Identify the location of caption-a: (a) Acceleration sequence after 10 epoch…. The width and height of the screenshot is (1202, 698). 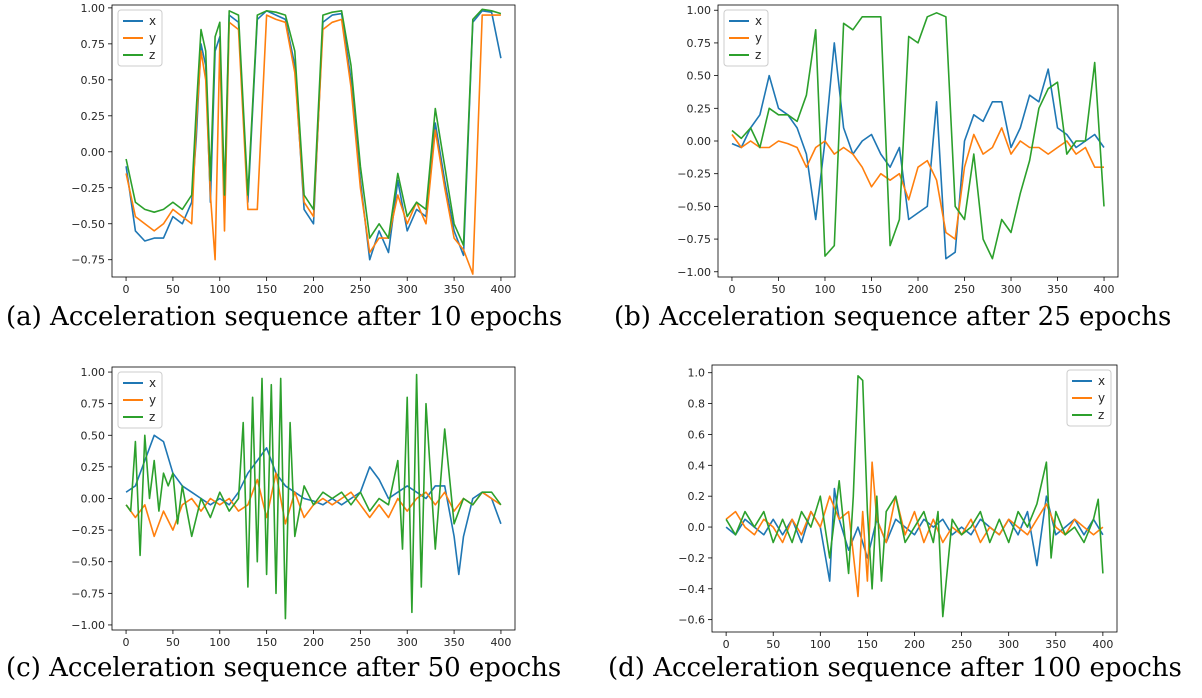
(284, 317).